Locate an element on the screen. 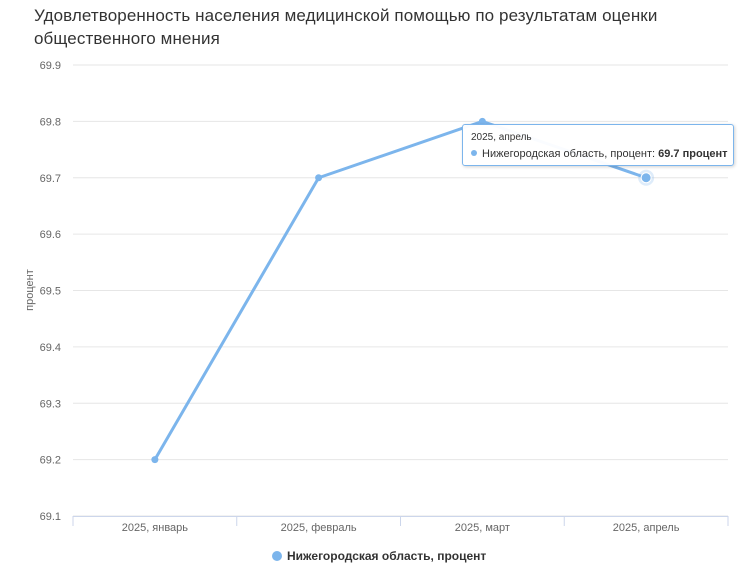  legend-symbol-icon is located at coordinates (277, 556).